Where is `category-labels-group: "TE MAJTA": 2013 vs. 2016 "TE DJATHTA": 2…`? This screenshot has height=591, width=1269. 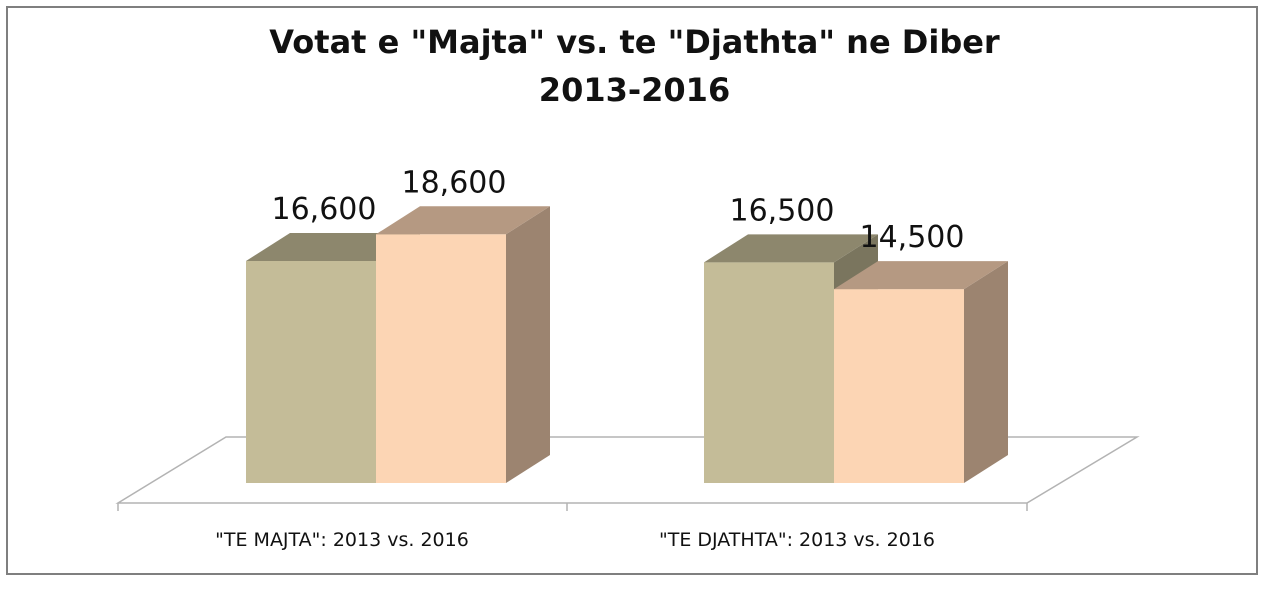 category-labels-group: "TE MAJTA": 2013 vs. 2016 "TE DJATHTA": 2… is located at coordinates (575, 540).